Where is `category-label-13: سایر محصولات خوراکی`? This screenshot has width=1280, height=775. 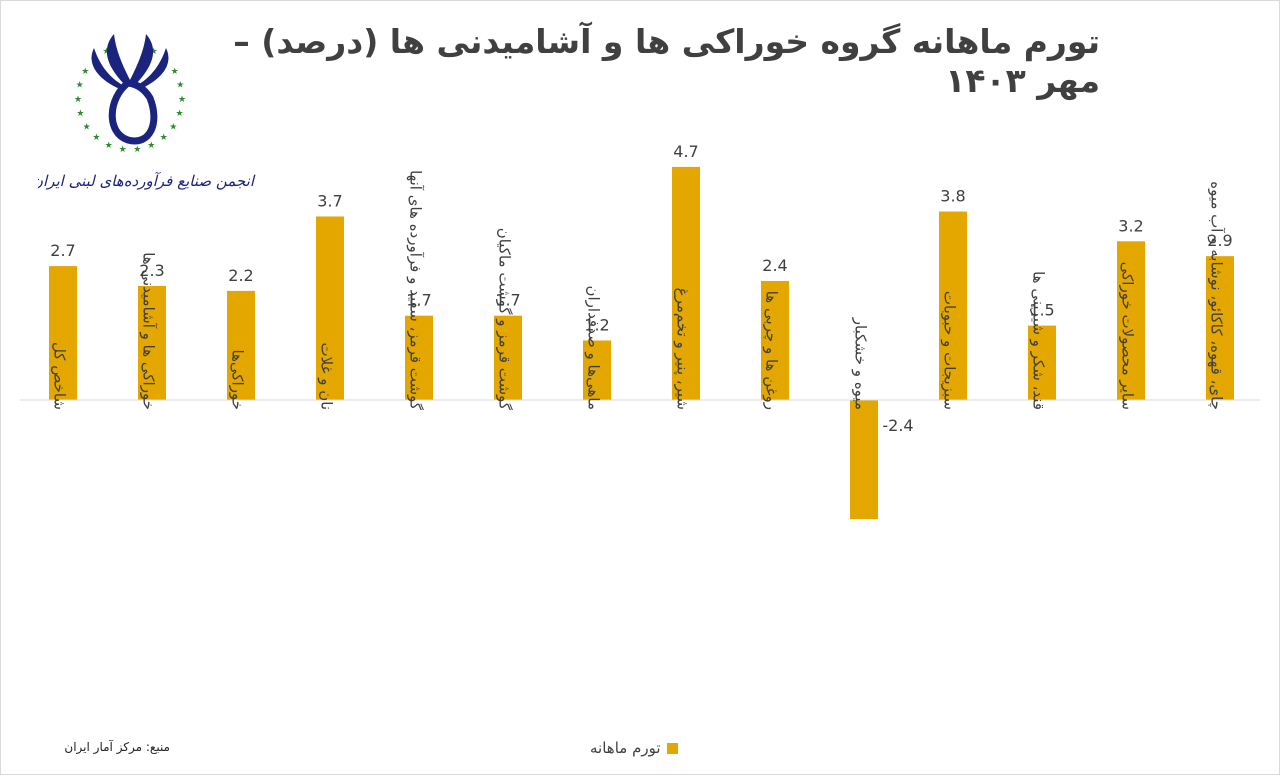
category-label-13: سایر محصولات خوراکی is located at coordinates (1128, 336).